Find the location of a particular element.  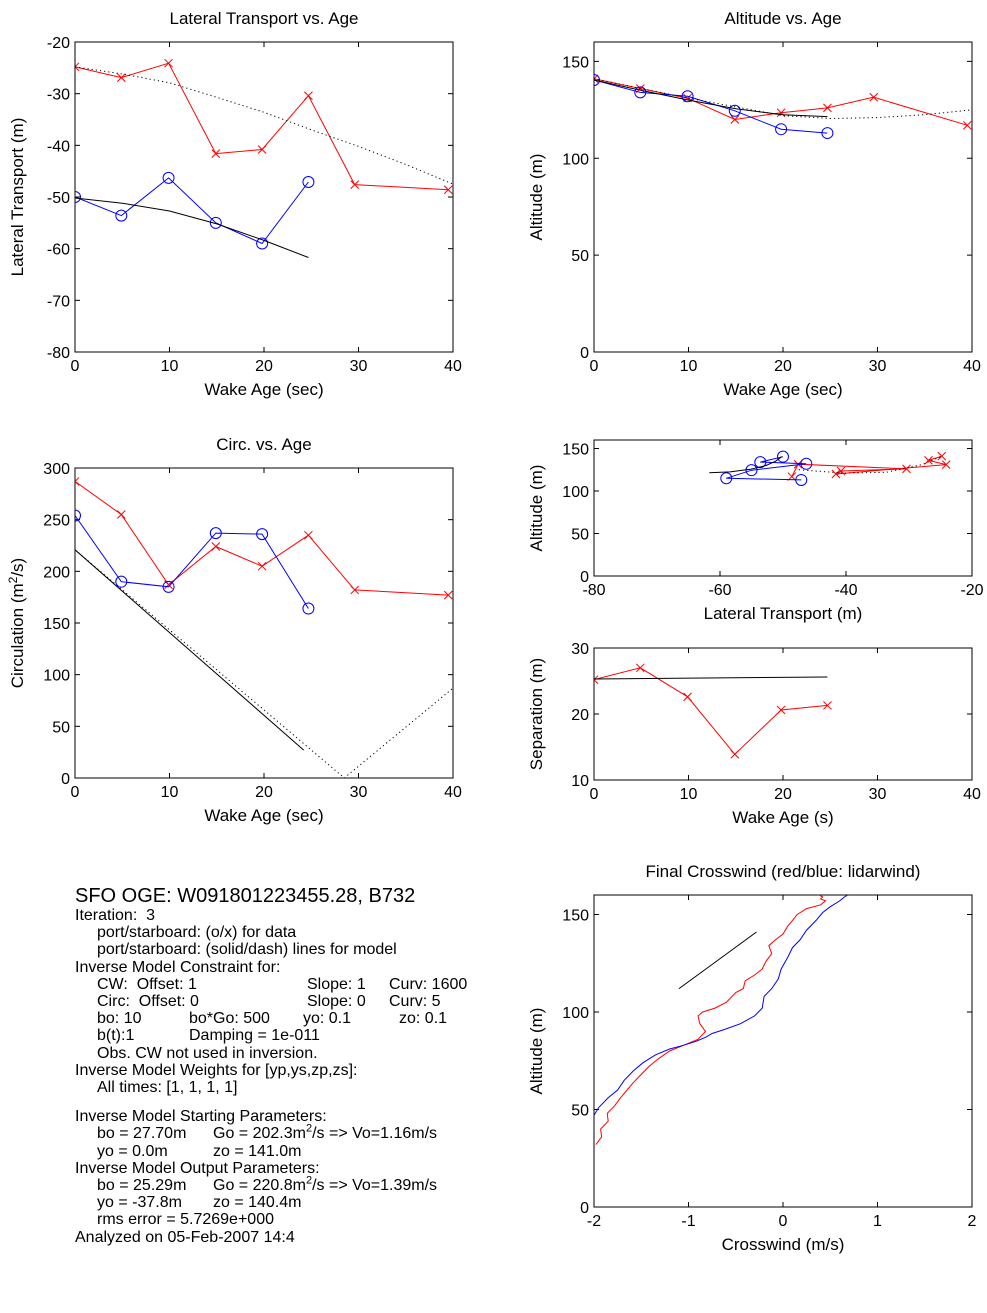

x-tick-label: -80 is located at coordinates (593, 590).